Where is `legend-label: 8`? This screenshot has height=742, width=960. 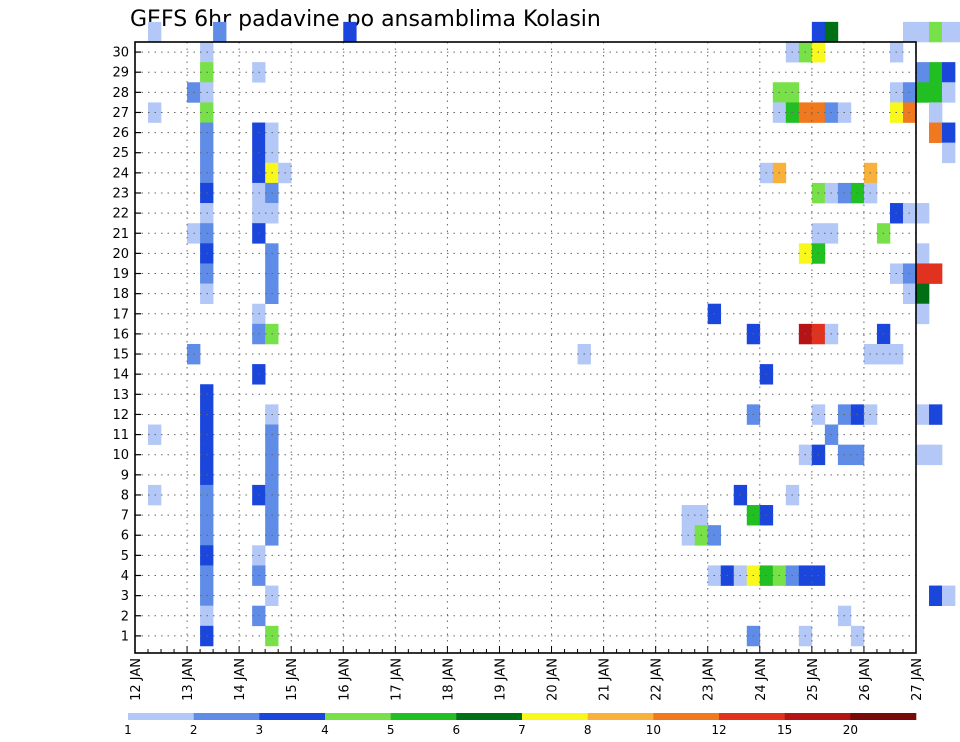
legend-label: 8 is located at coordinates (588, 730).